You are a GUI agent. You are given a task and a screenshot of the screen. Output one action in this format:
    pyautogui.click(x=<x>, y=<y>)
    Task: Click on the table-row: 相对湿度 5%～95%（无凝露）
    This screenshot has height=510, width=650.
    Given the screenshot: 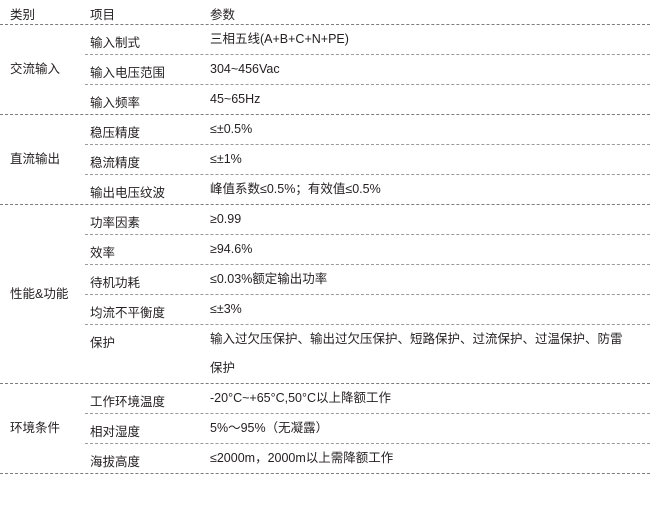 What is the action you would take?
    pyautogui.click(x=367, y=428)
    